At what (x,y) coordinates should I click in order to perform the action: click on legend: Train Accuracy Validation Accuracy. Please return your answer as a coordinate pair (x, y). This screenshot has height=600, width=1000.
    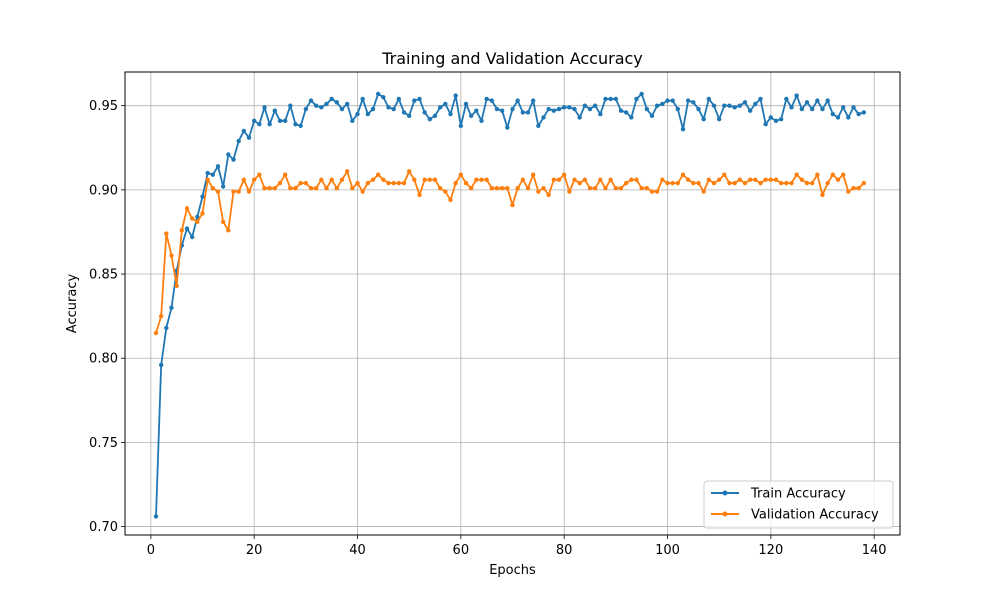
    Looking at the image, I should click on (798, 504).